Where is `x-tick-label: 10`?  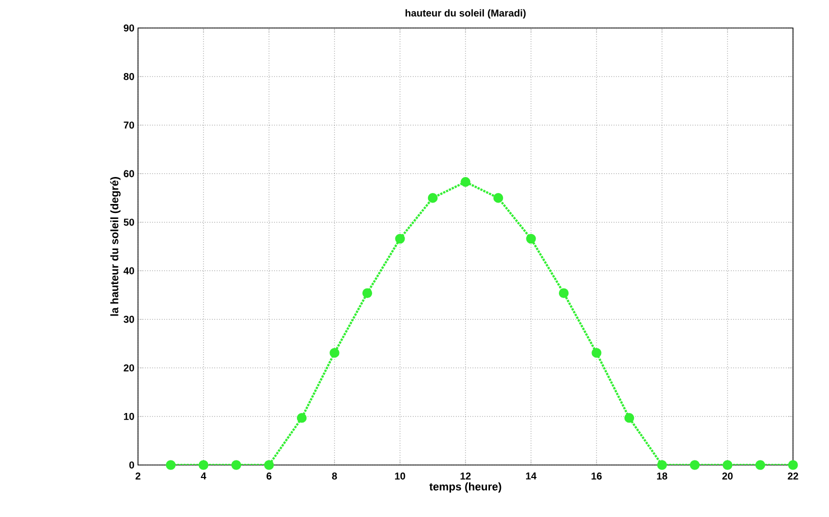
x-tick-label: 10 is located at coordinates (400, 476).